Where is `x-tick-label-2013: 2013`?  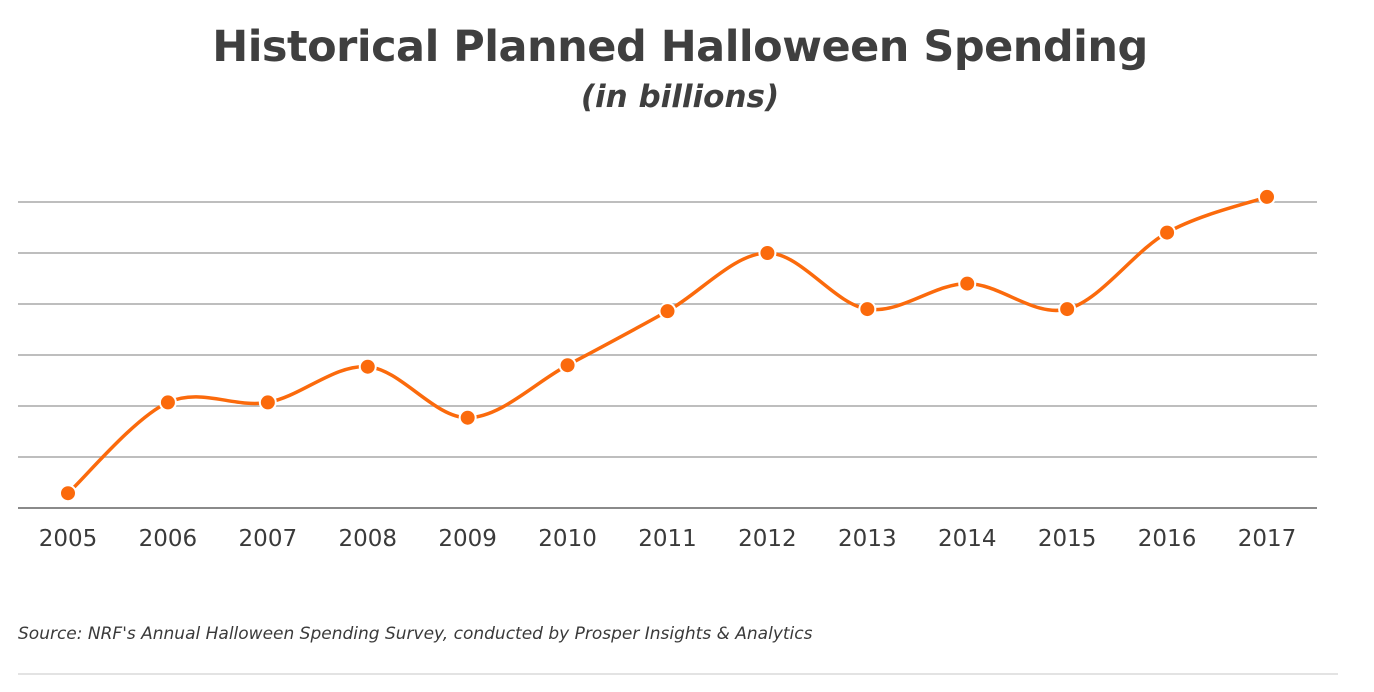 x-tick-label-2013: 2013 is located at coordinates (867, 539).